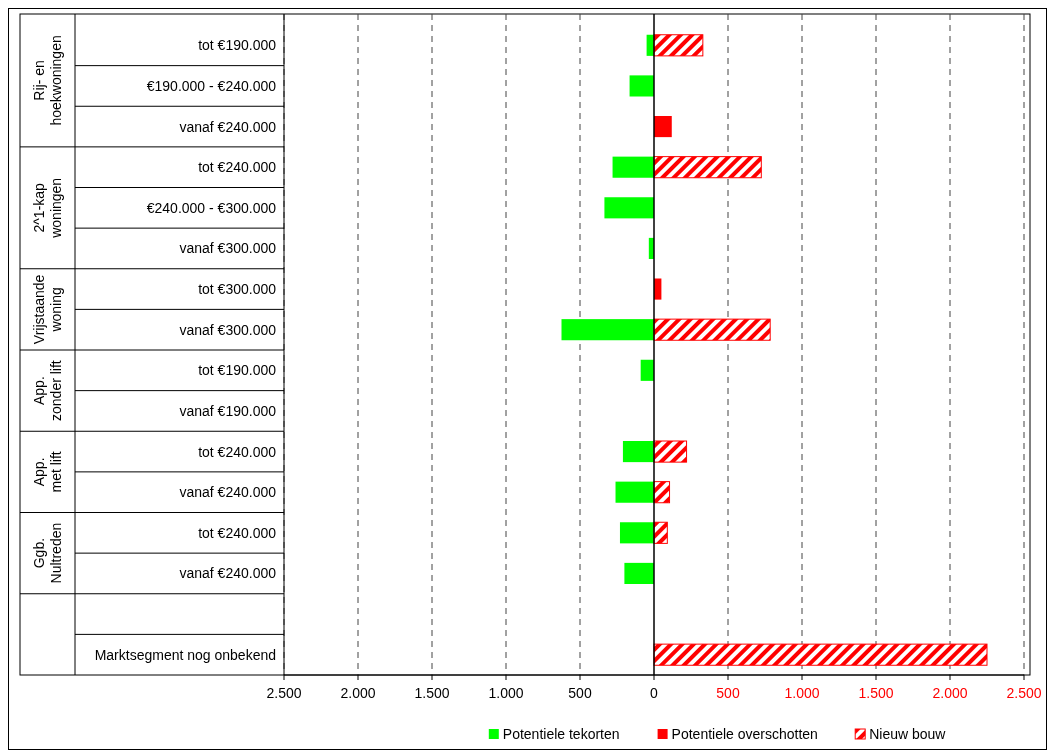 Image resolution: width=1048 pixels, height=751 pixels. I want to click on text: App. zonder lift, so click(47, 390).